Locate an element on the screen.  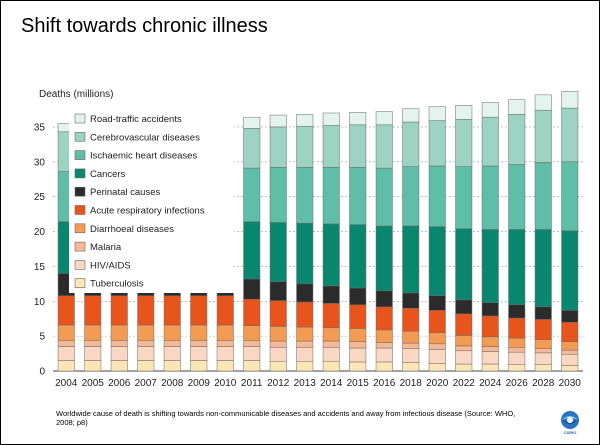
legend-label: Acute respiratory infections is located at coordinates (147, 211).